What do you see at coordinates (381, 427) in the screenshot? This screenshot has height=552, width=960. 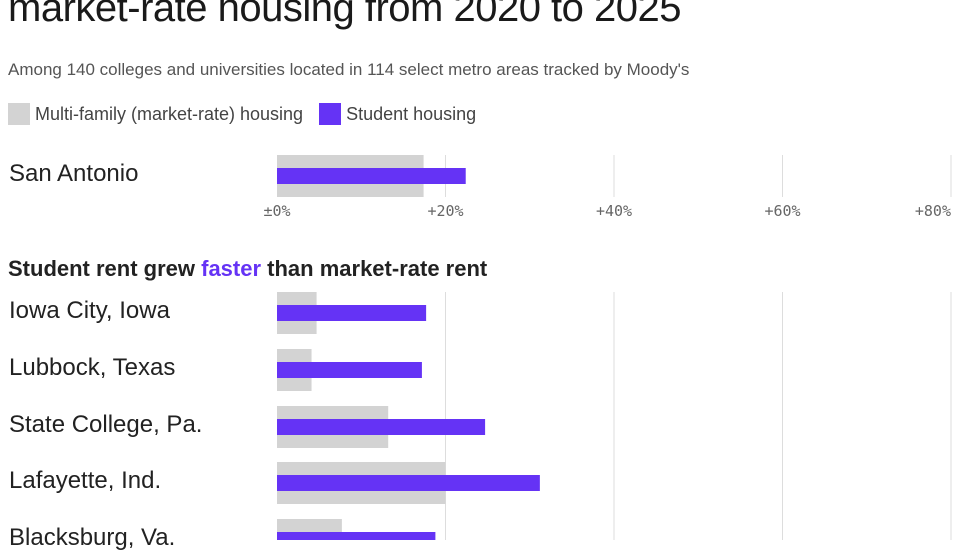 I see `bar-student-state-college-pa` at bounding box center [381, 427].